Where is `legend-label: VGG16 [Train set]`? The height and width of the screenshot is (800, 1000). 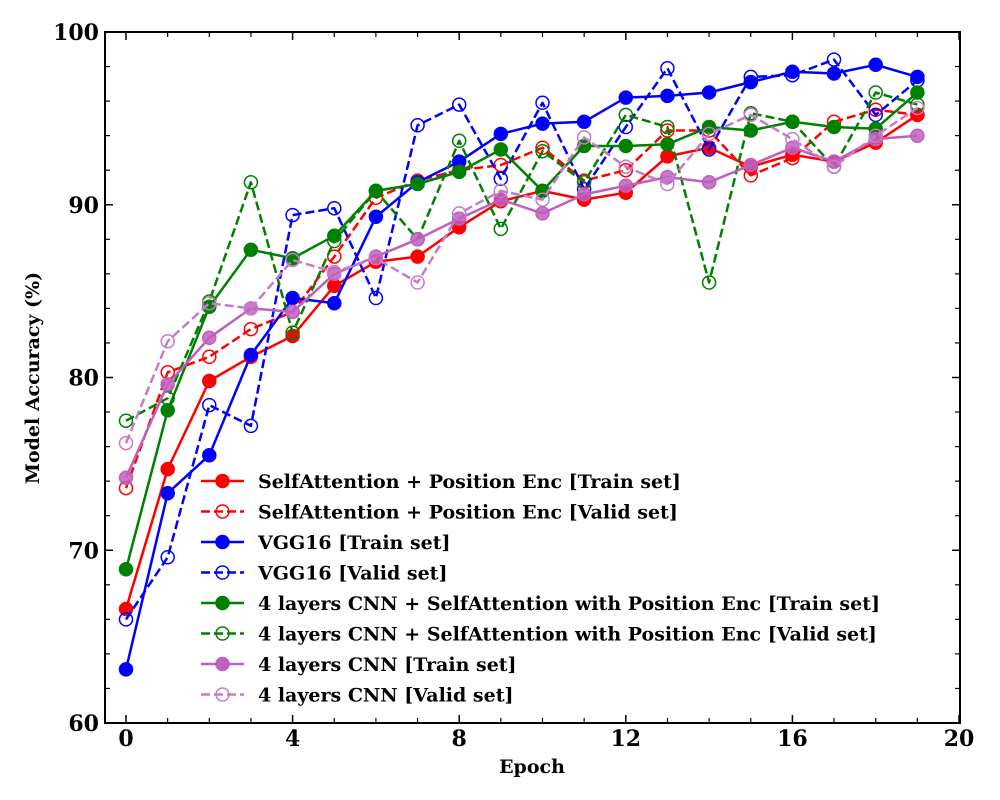
legend-label: VGG16 [Train set] is located at coordinates (354, 543).